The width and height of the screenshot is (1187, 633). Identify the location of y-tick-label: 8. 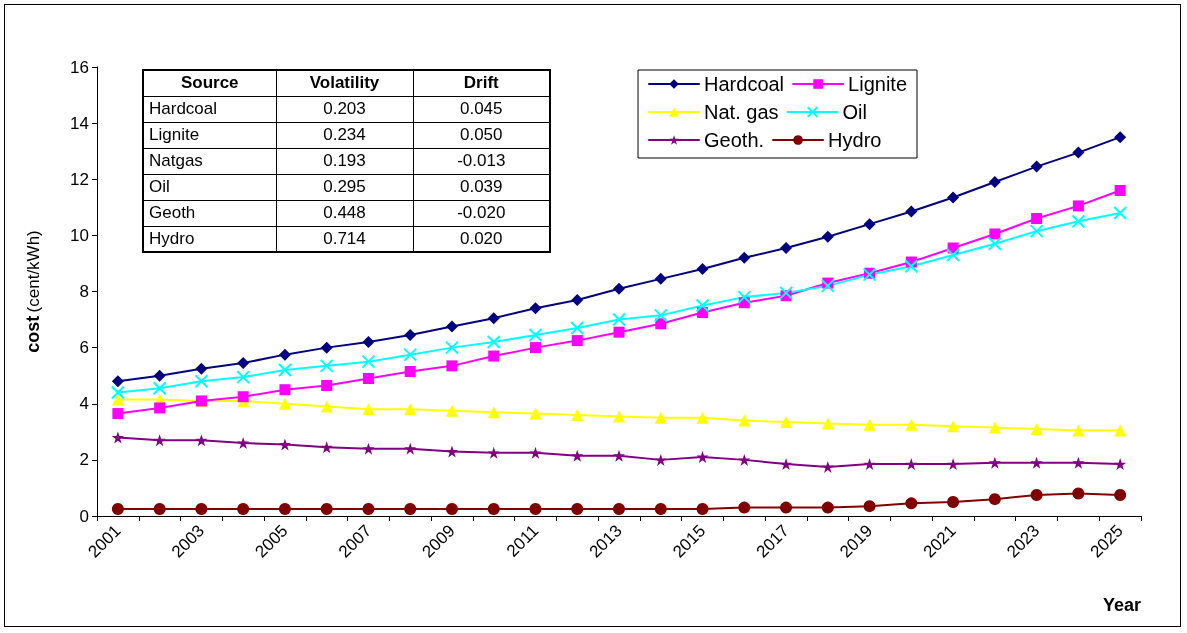
(84, 291).